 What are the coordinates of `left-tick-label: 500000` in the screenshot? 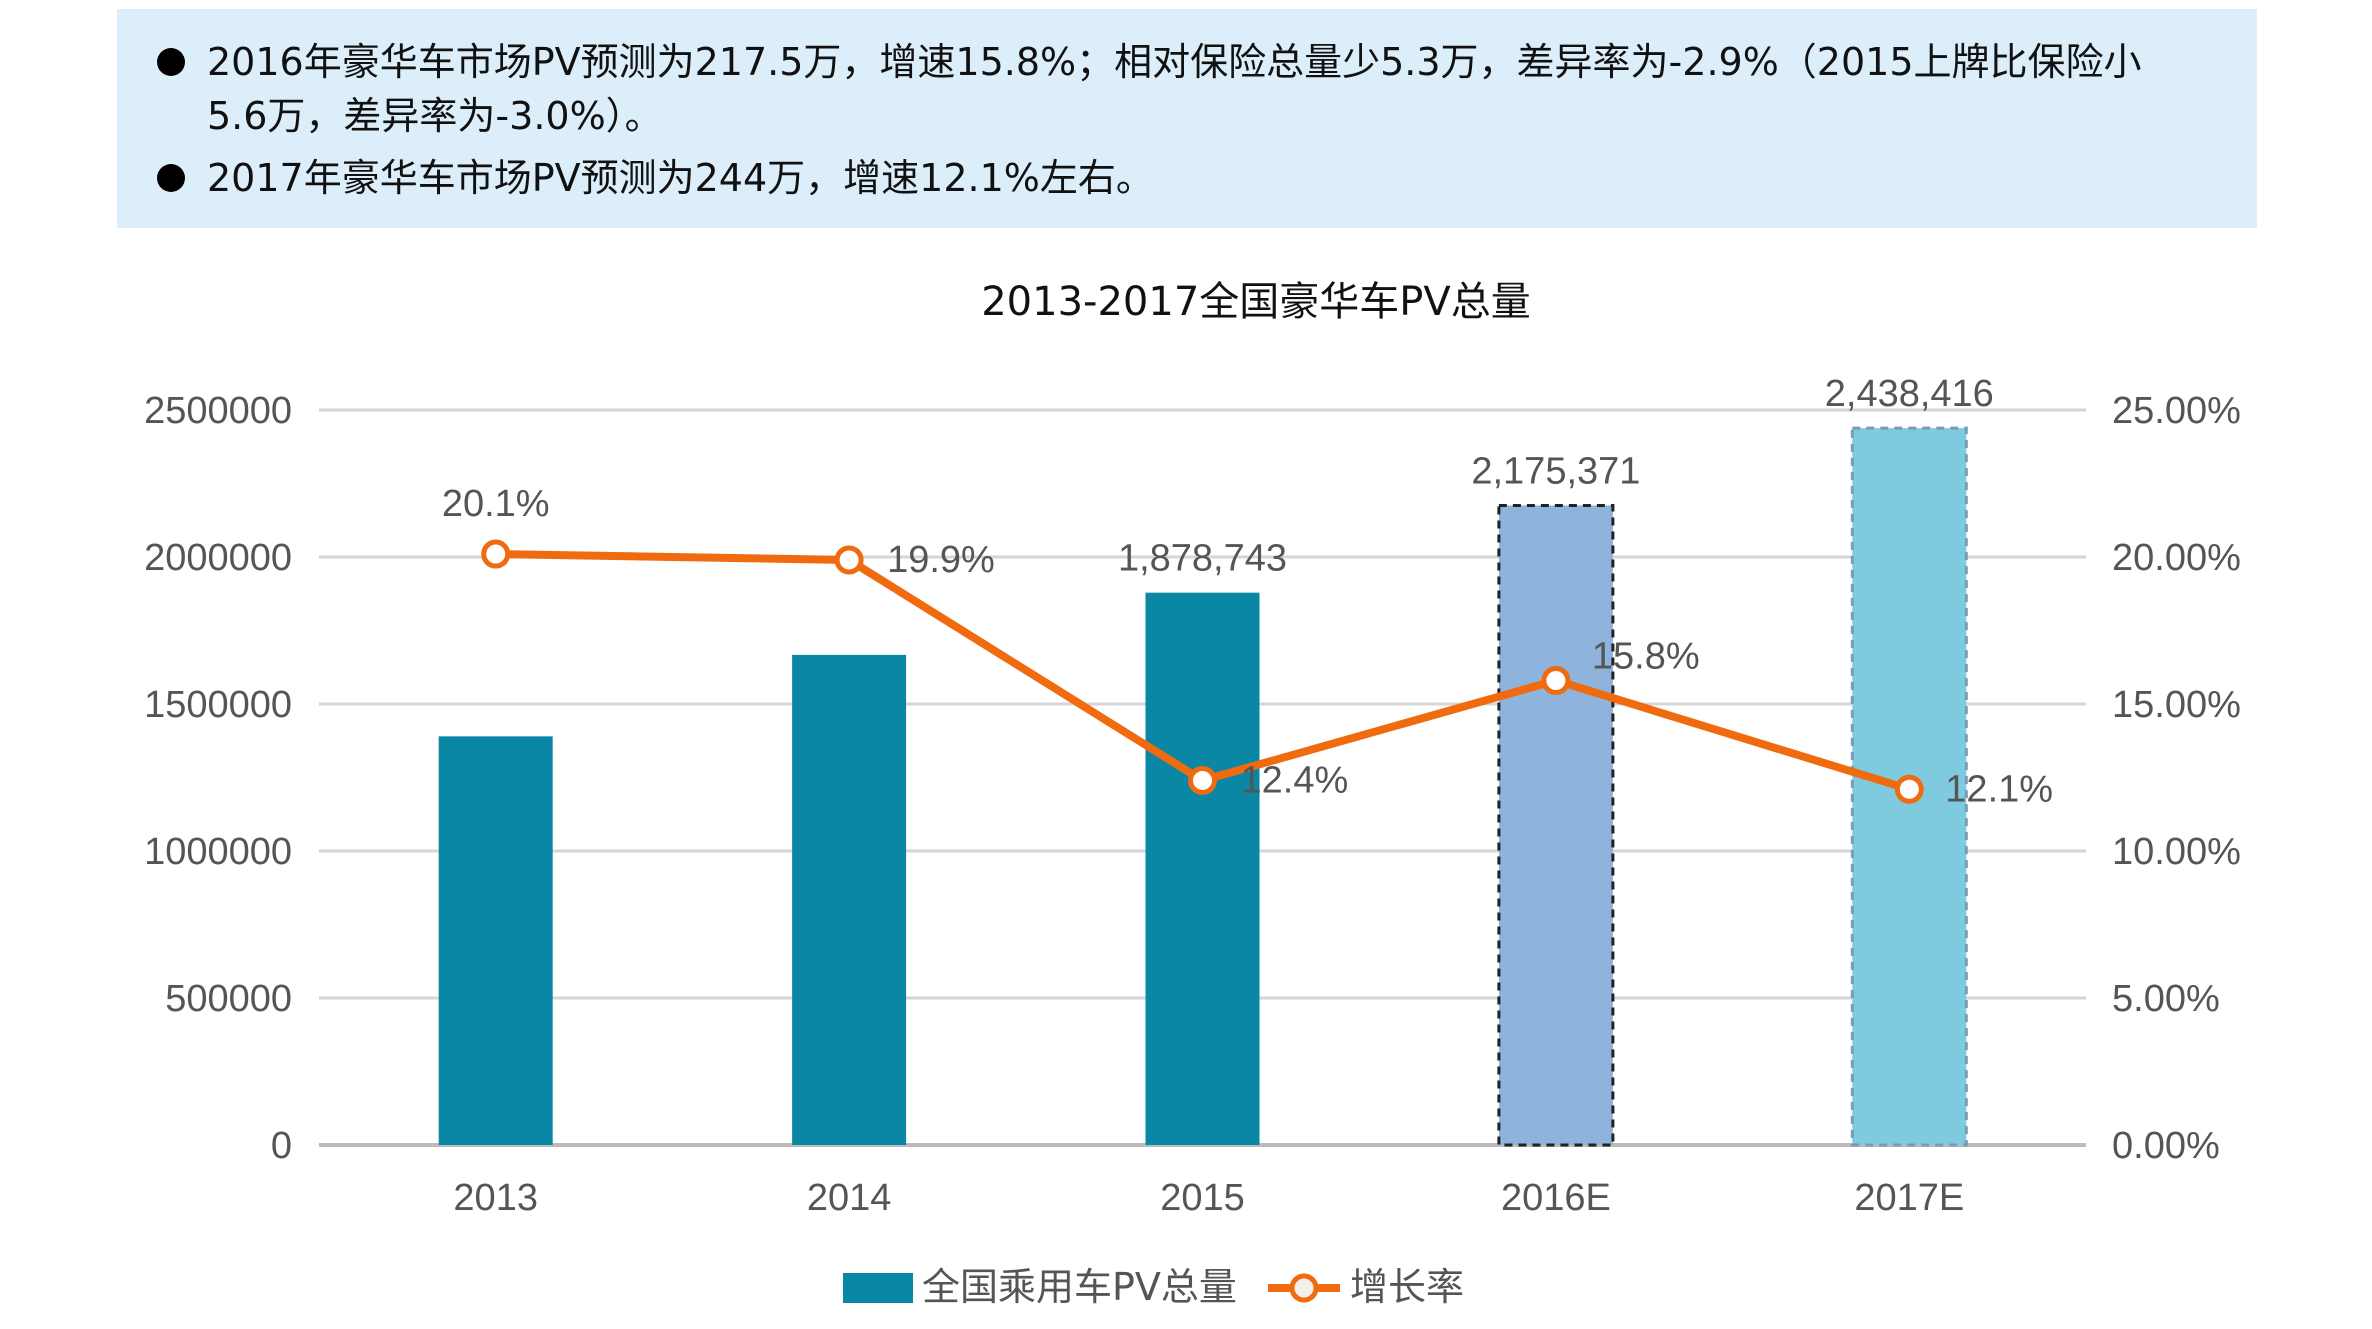 It's located at (228, 999).